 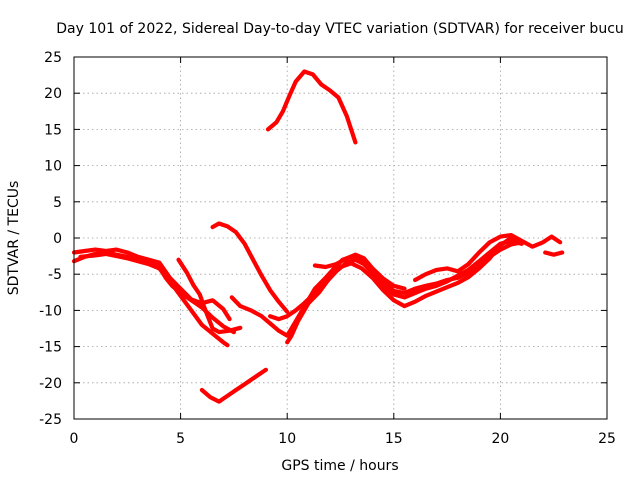 I want to click on y-tick-label: 20, so click(x=53, y=94).